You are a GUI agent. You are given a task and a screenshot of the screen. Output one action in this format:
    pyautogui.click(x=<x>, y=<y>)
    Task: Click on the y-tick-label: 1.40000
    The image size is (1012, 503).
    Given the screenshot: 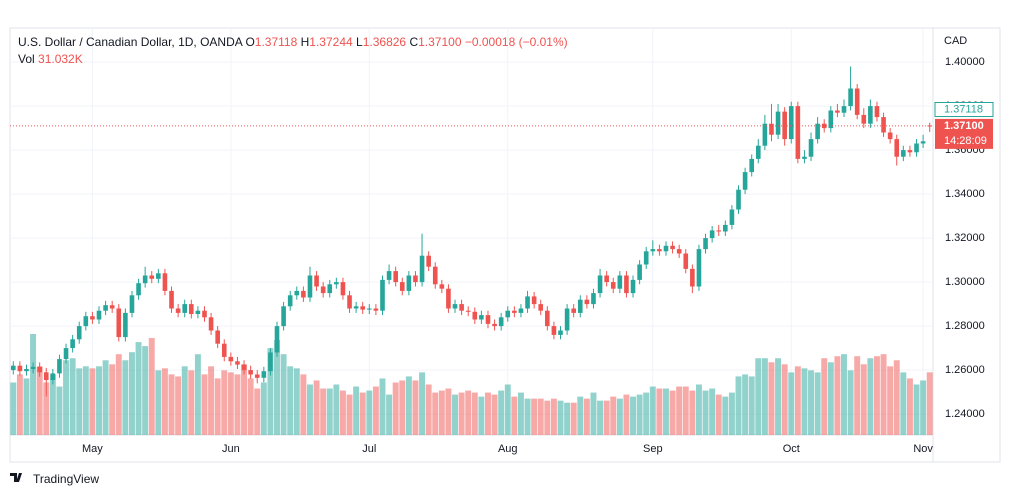 What is the action you would take?
    pyautogui.click(x=965, y=62)
    